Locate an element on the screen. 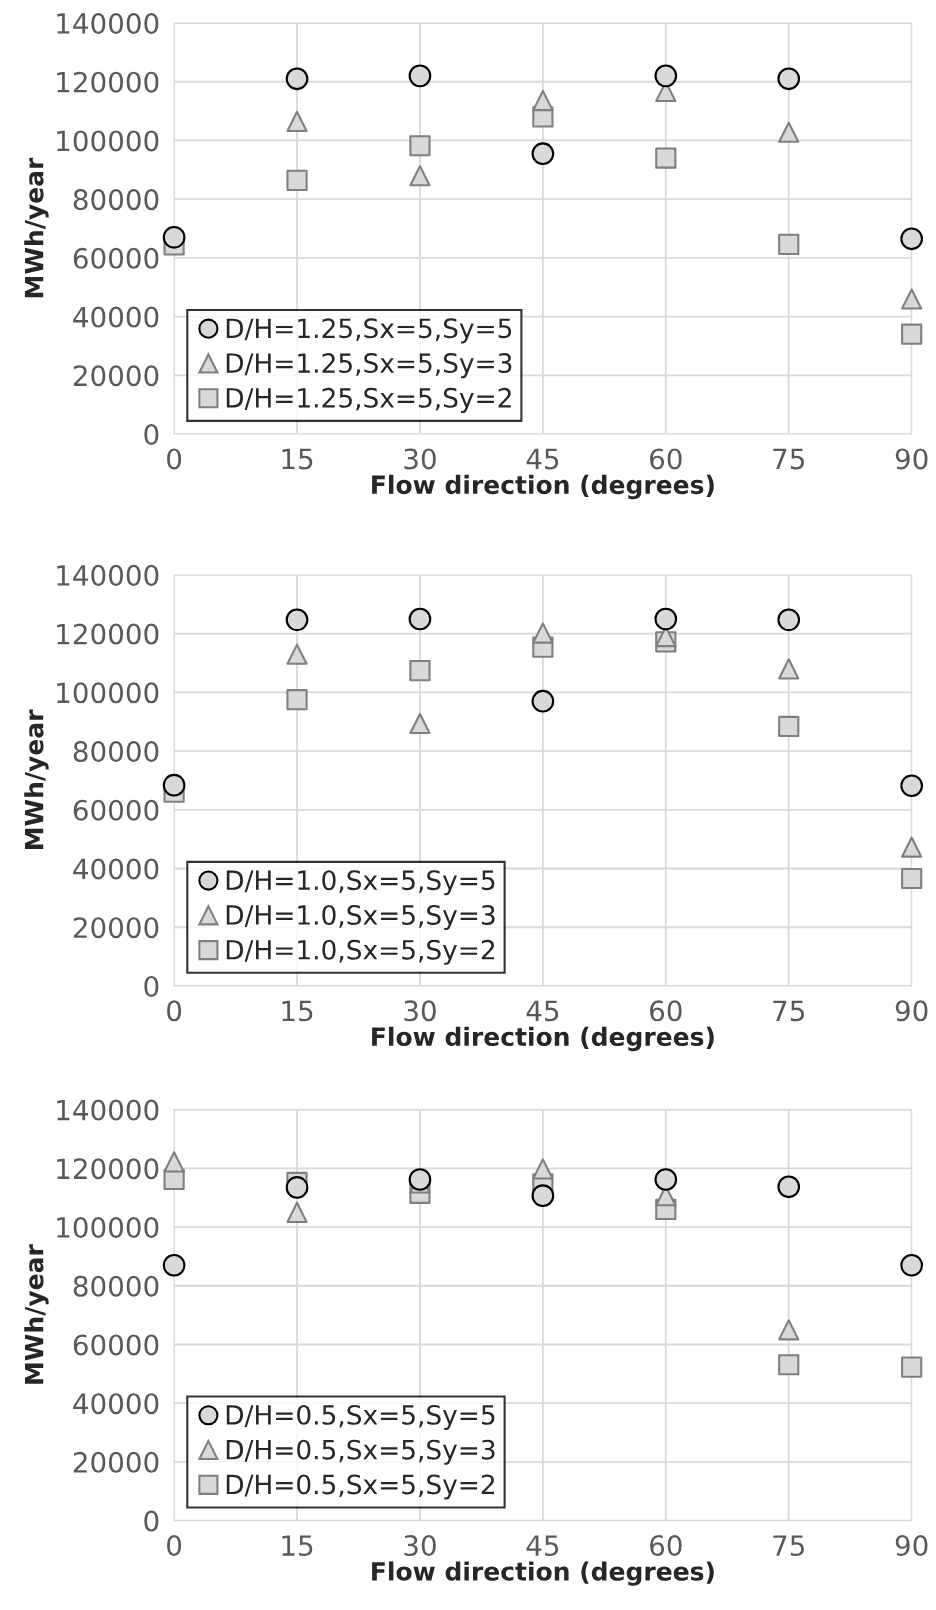  legend-label: D/H=0.5,Sx=5,Sy=2 is located at coordinates (360, 1487).